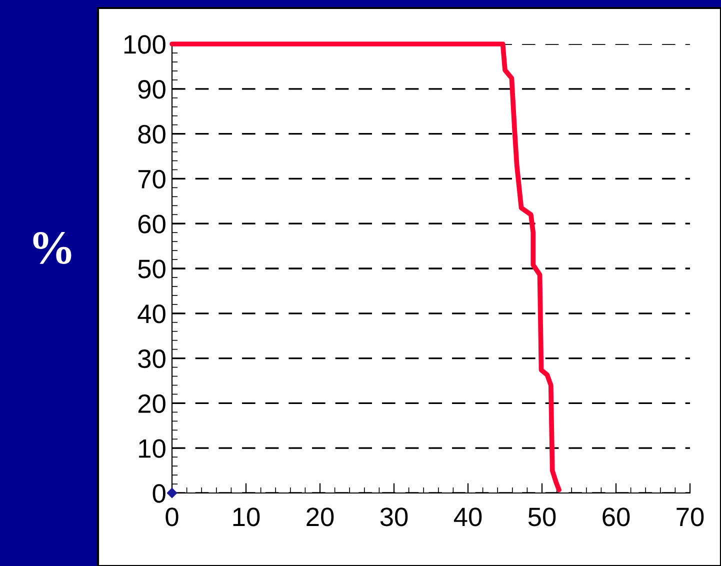 The width and height of the screenshot is (721, 566). I want to click on y-tick-label: 20, so click(152, 404).